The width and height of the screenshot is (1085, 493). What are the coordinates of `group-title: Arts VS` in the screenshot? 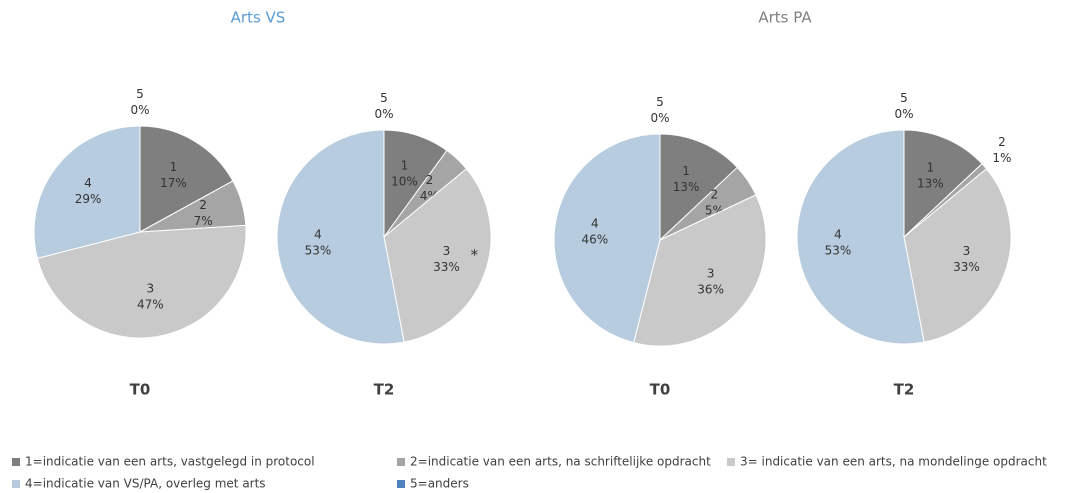 It's located at (258, 18).